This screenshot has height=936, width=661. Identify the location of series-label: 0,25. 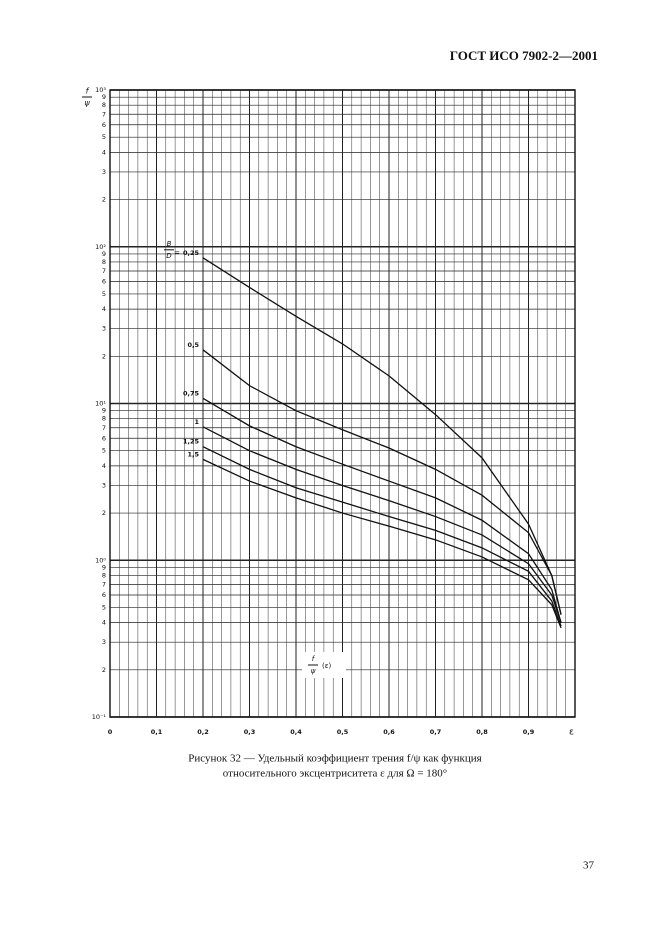
(191, 253).